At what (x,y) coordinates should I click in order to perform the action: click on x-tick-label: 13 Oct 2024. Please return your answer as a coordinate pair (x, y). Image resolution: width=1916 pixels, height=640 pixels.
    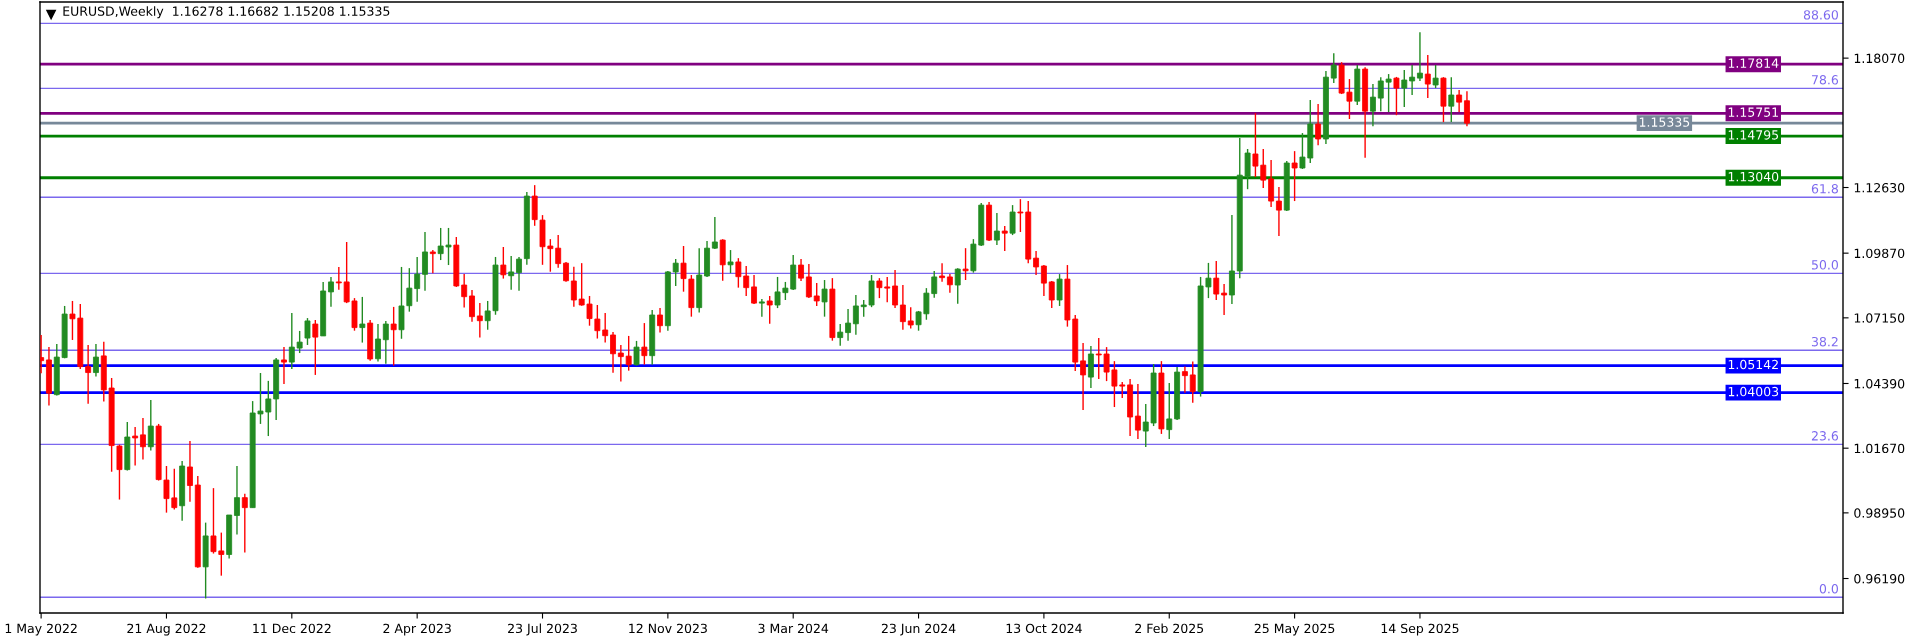
    Looking at the image, I should click on (1044, 628).